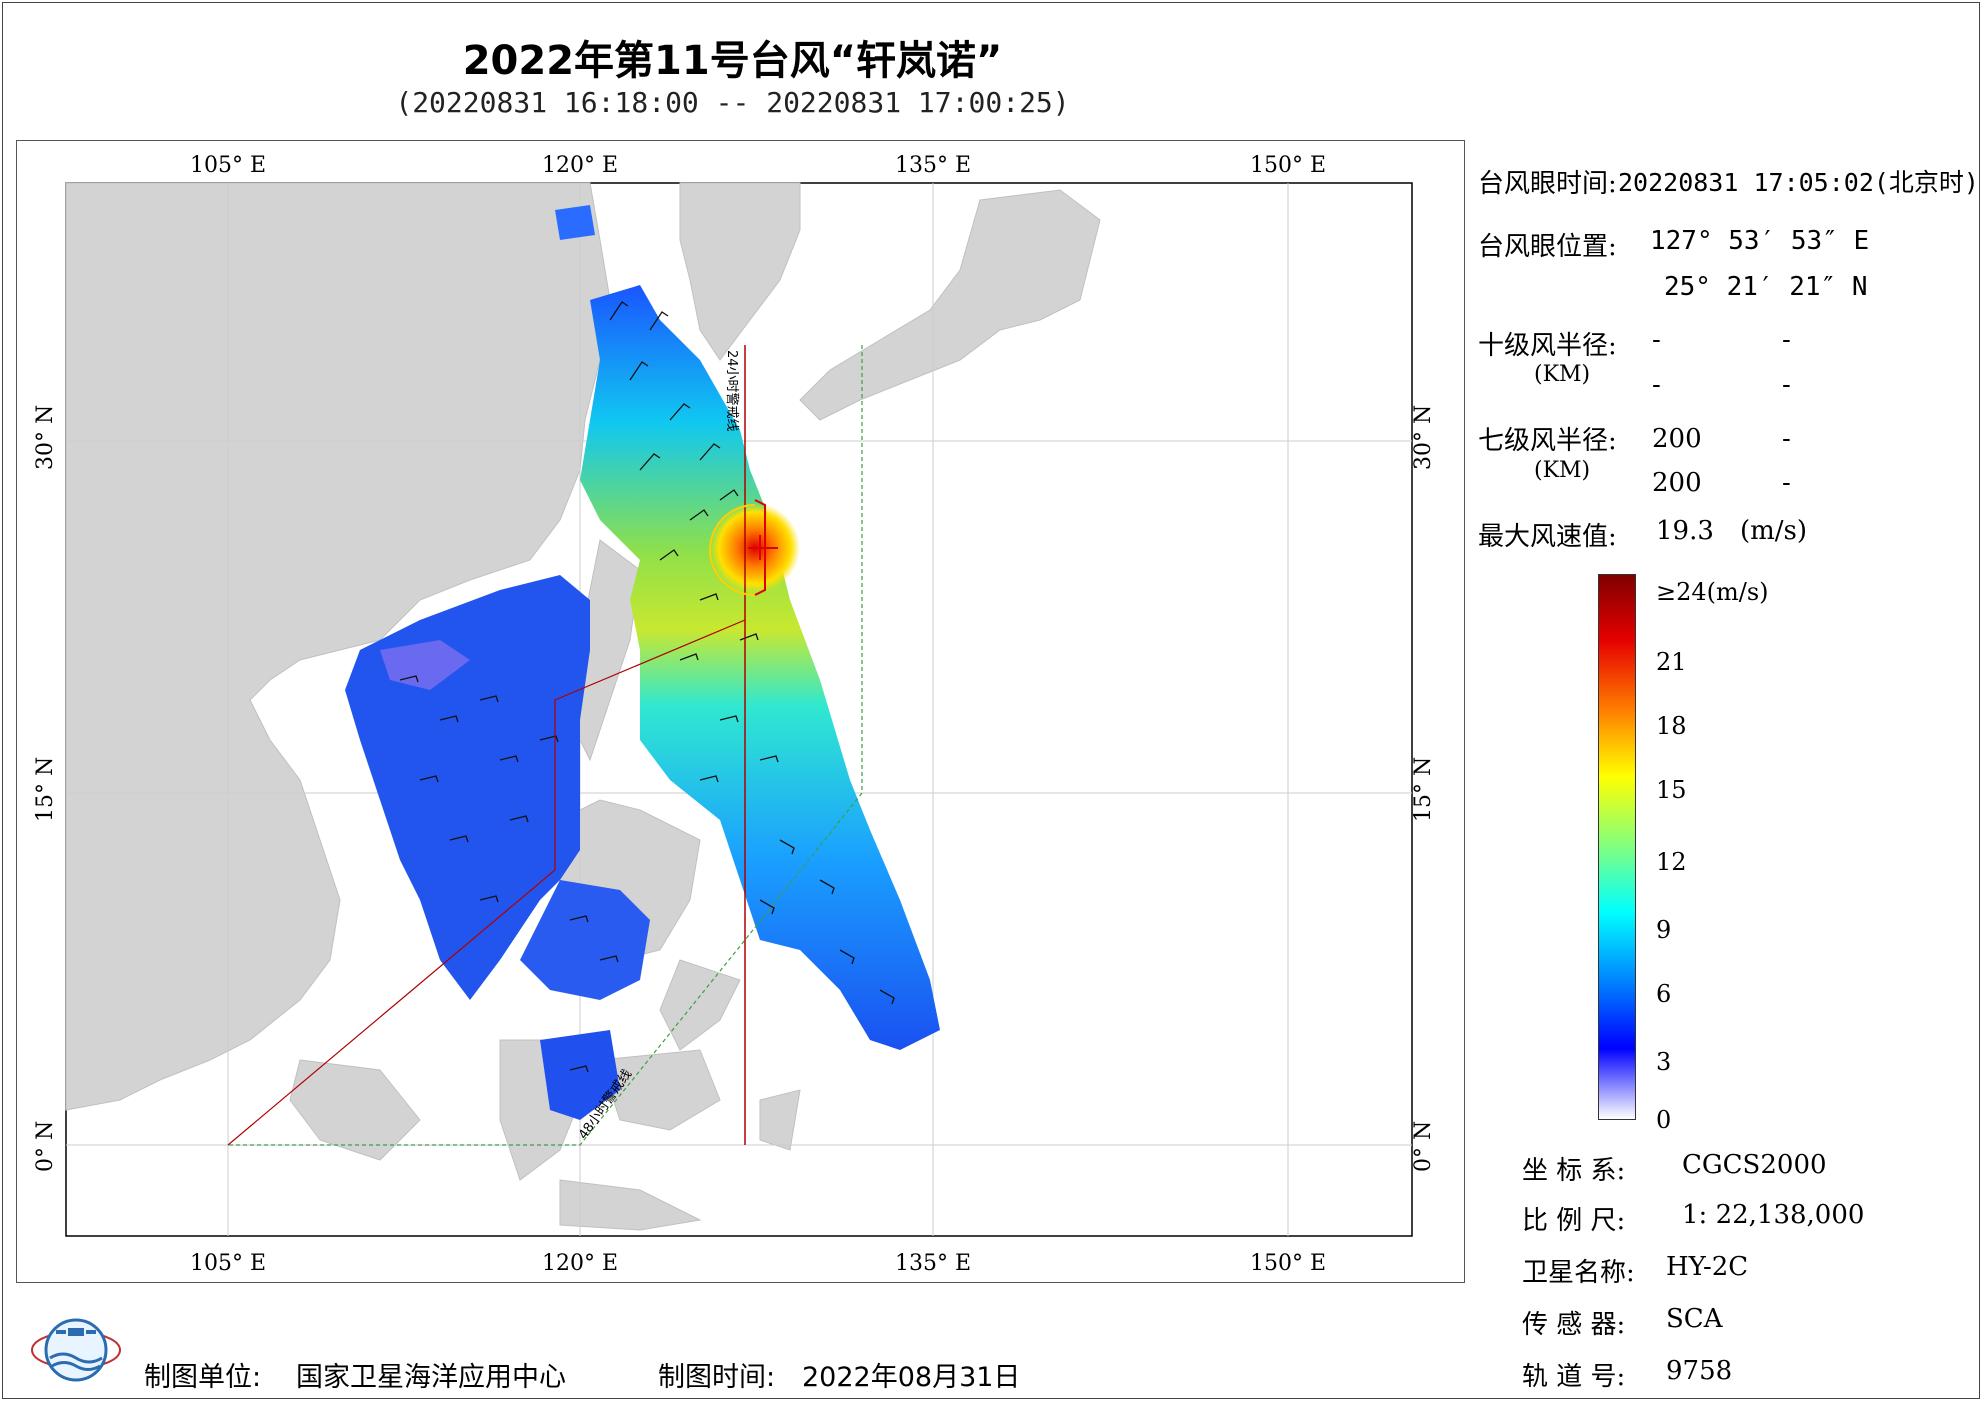  I want to click on footer-time-value: 2022年08月31日, so click(911, 1377).